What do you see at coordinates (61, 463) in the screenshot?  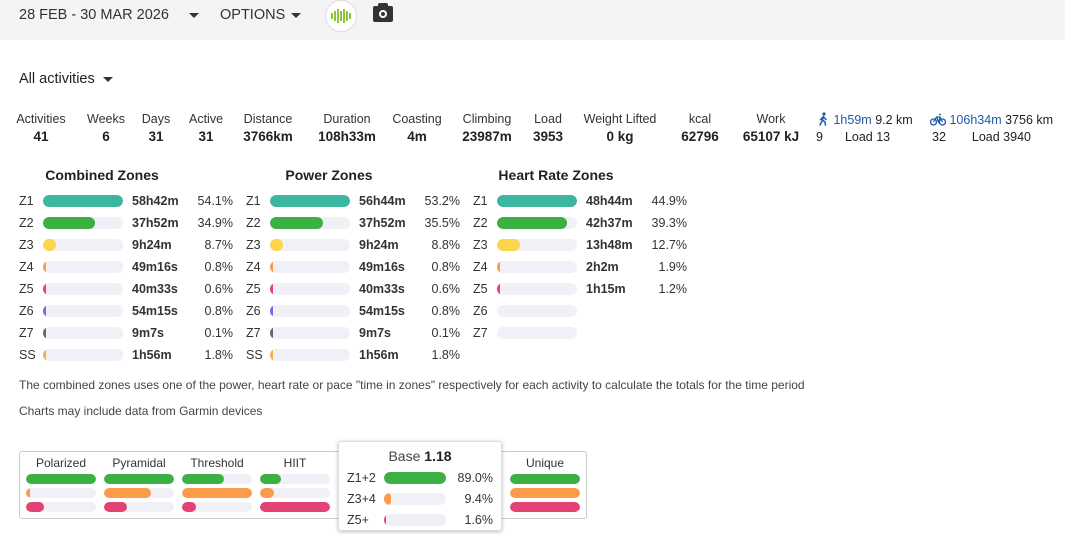 I see `distribution-label: Polarized` at bounding box center [61, 463].